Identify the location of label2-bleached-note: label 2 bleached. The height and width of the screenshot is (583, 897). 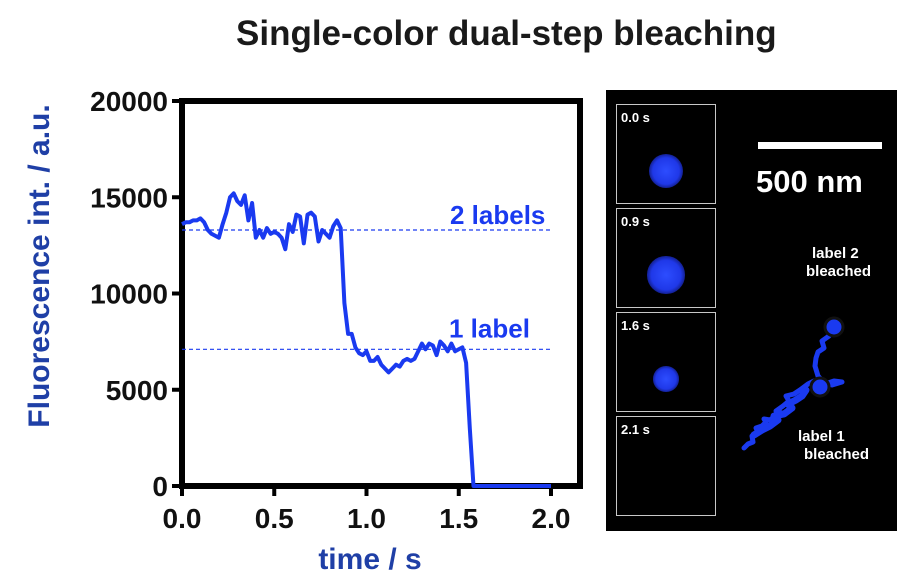
(837, 263).